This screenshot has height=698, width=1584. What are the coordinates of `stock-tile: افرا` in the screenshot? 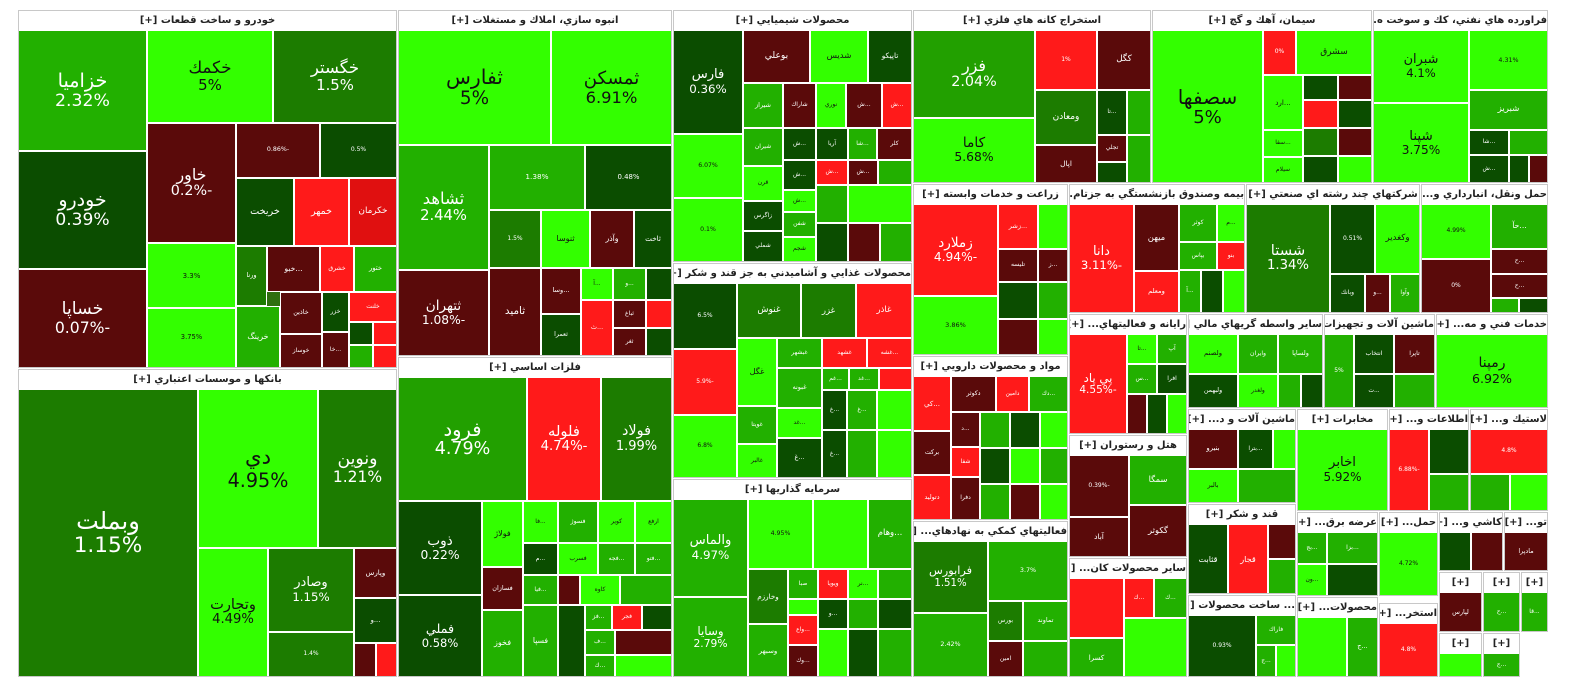 It's located at (1171, 379).